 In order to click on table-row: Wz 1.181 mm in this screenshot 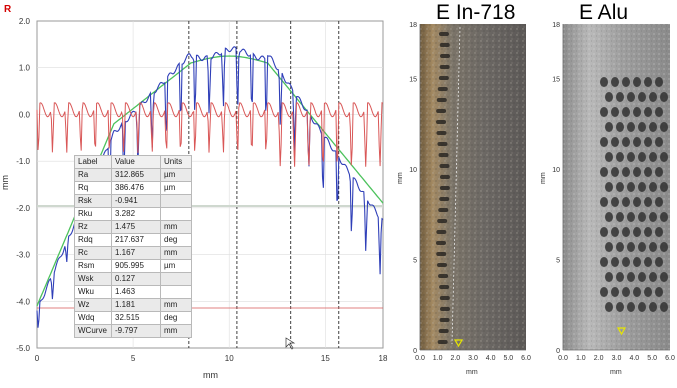, I will do `click(133, 305)`.